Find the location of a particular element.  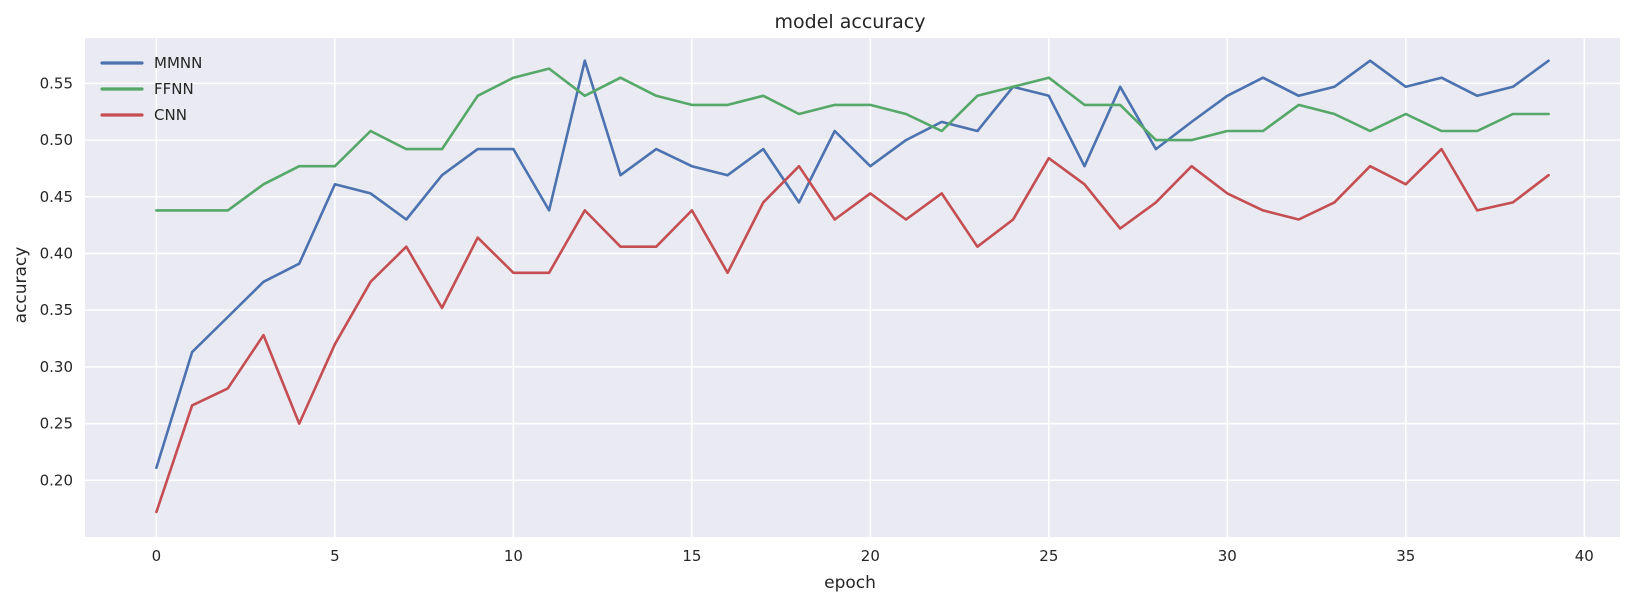

y-tick-label: 0.45 is located at coordinates (56, 197).